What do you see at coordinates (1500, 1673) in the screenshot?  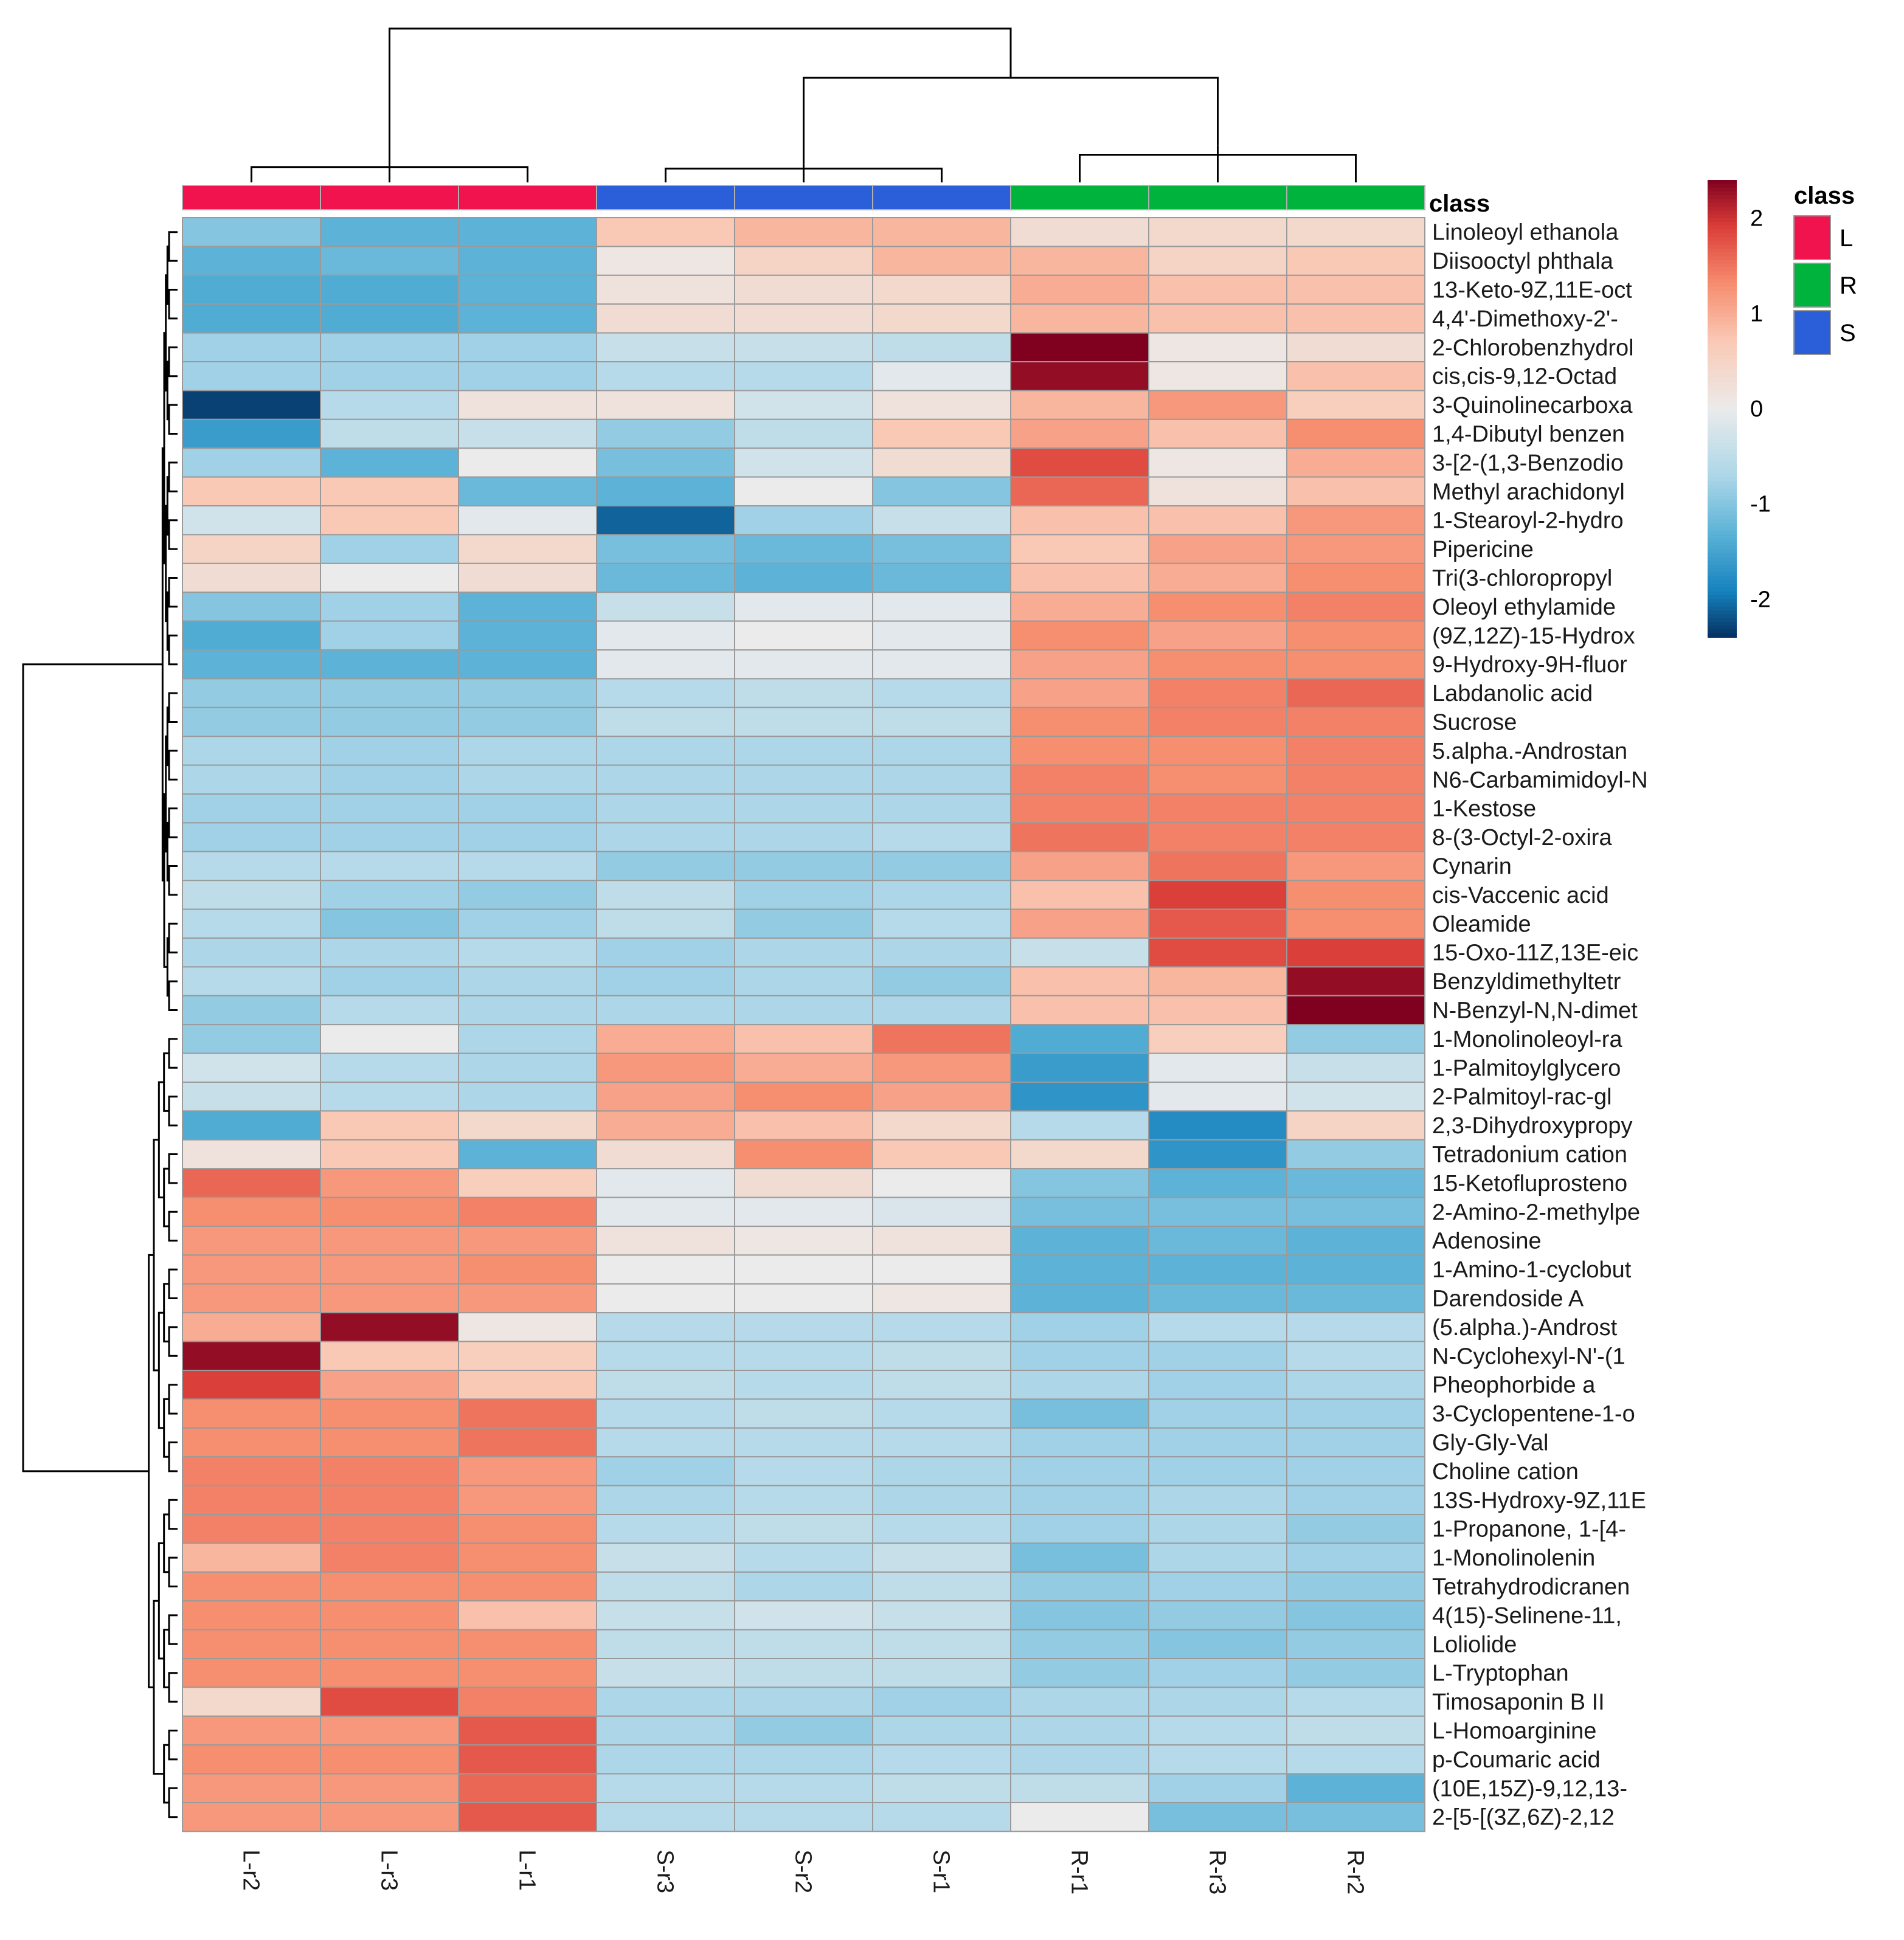 I see `row-label: L-Tryptophan` at bounding box center [1500, 1673].